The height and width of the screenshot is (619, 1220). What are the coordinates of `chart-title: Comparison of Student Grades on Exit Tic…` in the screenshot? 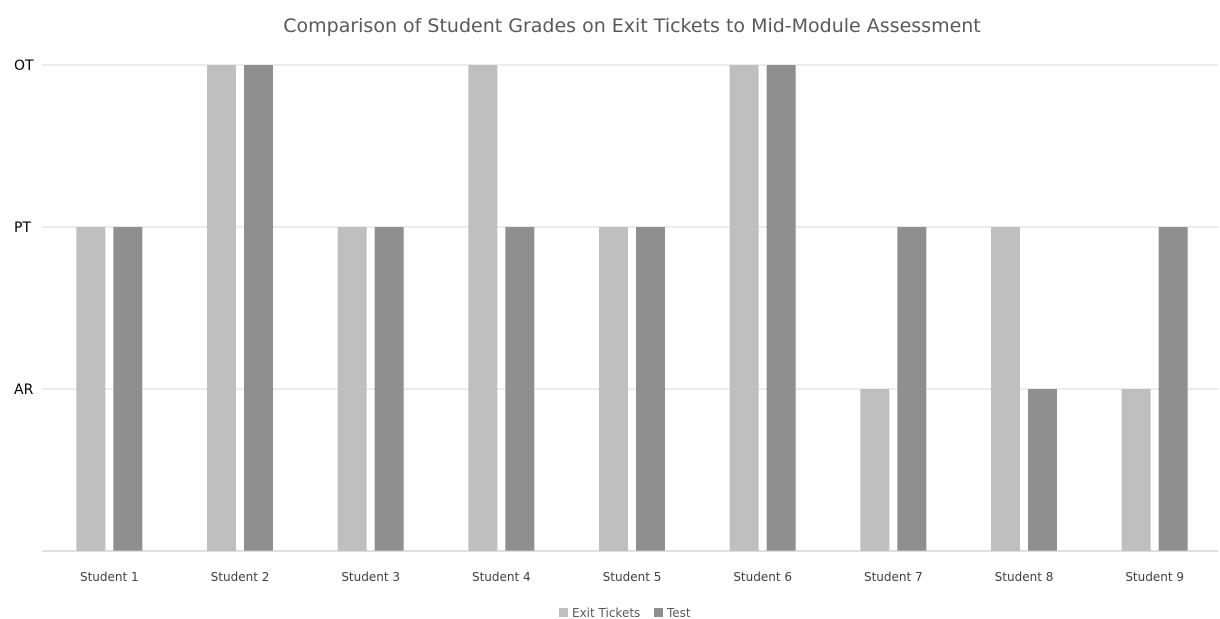 It's located at (632, 26).